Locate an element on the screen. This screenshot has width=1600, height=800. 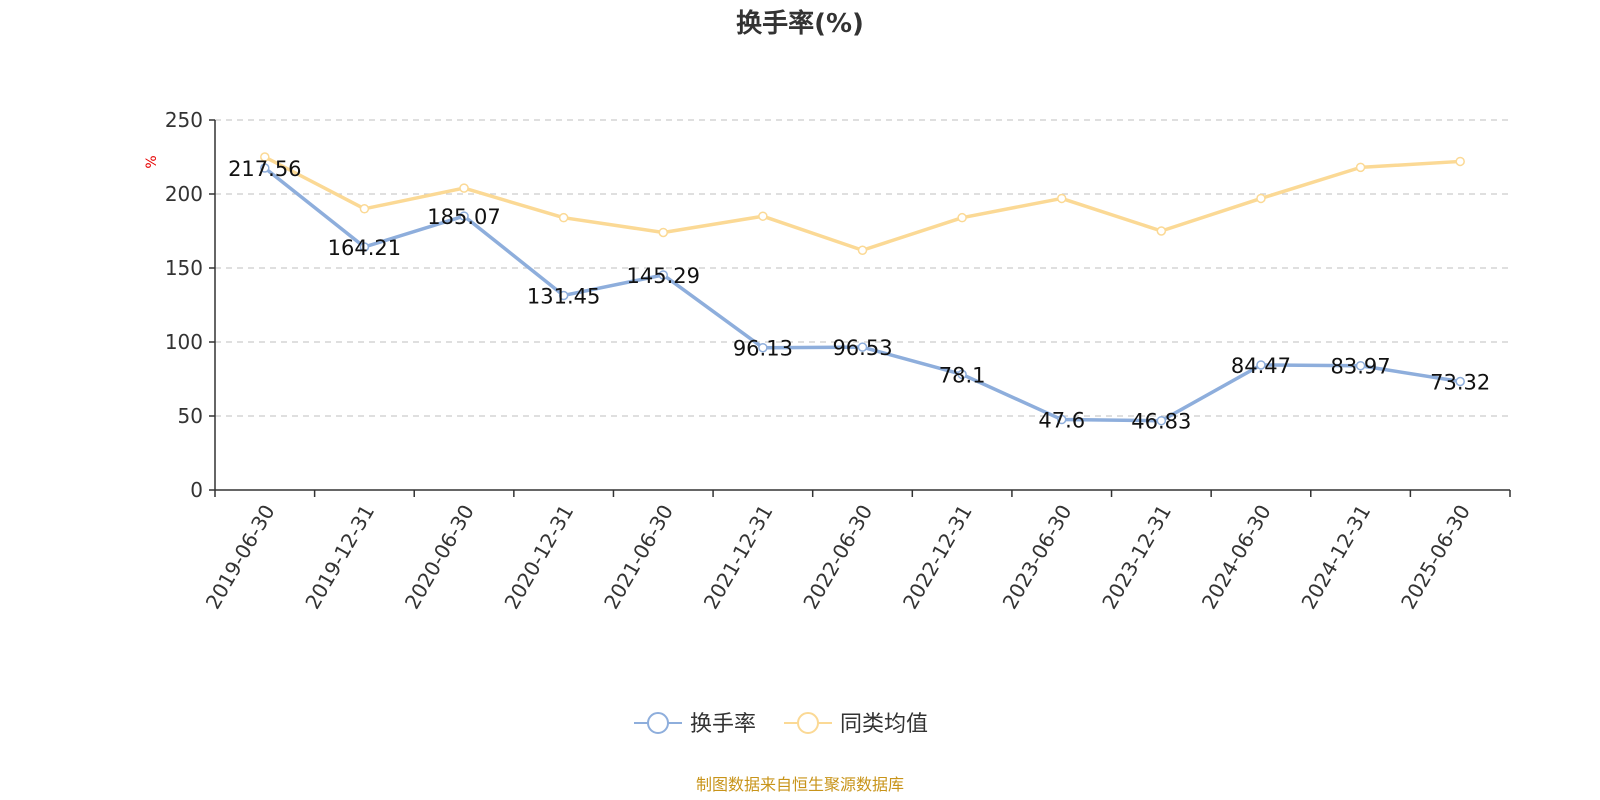
legend-item-0: 换手率 is located at coordinates (695, 724).